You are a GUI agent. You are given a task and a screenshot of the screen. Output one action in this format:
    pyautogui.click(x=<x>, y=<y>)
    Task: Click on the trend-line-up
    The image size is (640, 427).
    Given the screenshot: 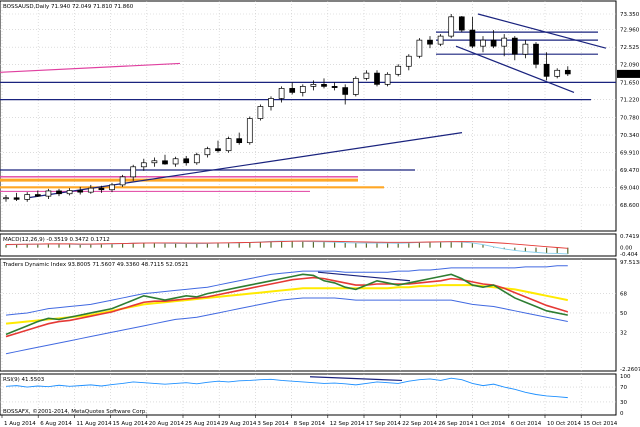 What is the action you would take?
    pyautogui.click(x=245, y=165)
    